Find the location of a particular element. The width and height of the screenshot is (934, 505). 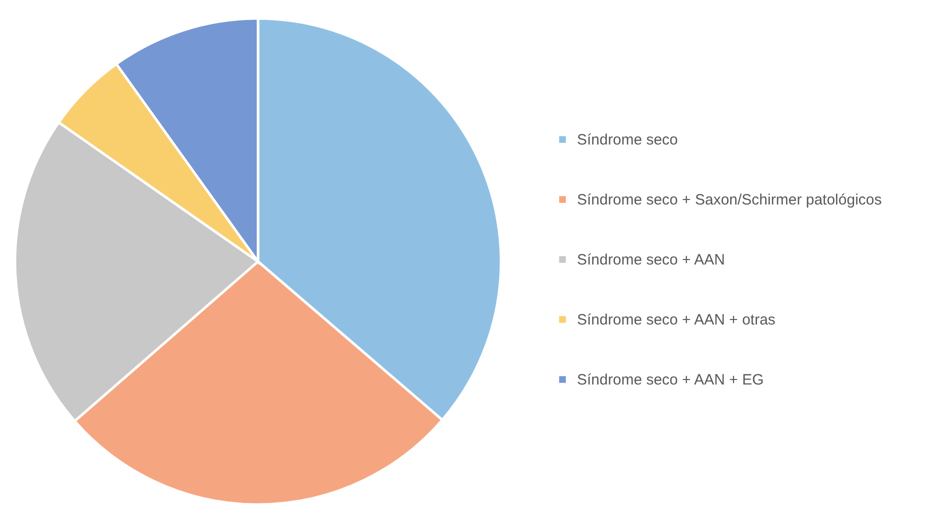

legend-label: Síndrome seco is located at coordinates (627, 140).